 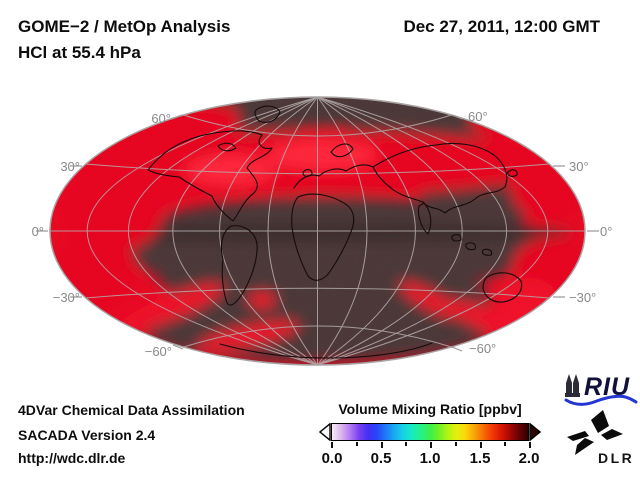 I want to click on lat-label-right-30: 30°, so click(x=579, y=166).